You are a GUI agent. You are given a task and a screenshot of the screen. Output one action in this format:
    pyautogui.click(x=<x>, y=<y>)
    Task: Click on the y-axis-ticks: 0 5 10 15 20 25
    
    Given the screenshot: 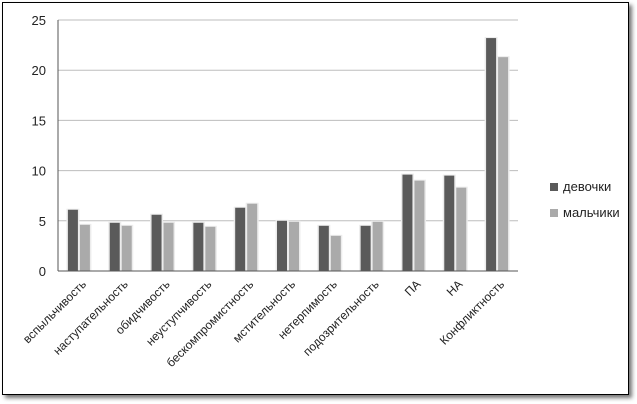 What is the action you would take?
    pyautogui.click(x=39, y=146)
    